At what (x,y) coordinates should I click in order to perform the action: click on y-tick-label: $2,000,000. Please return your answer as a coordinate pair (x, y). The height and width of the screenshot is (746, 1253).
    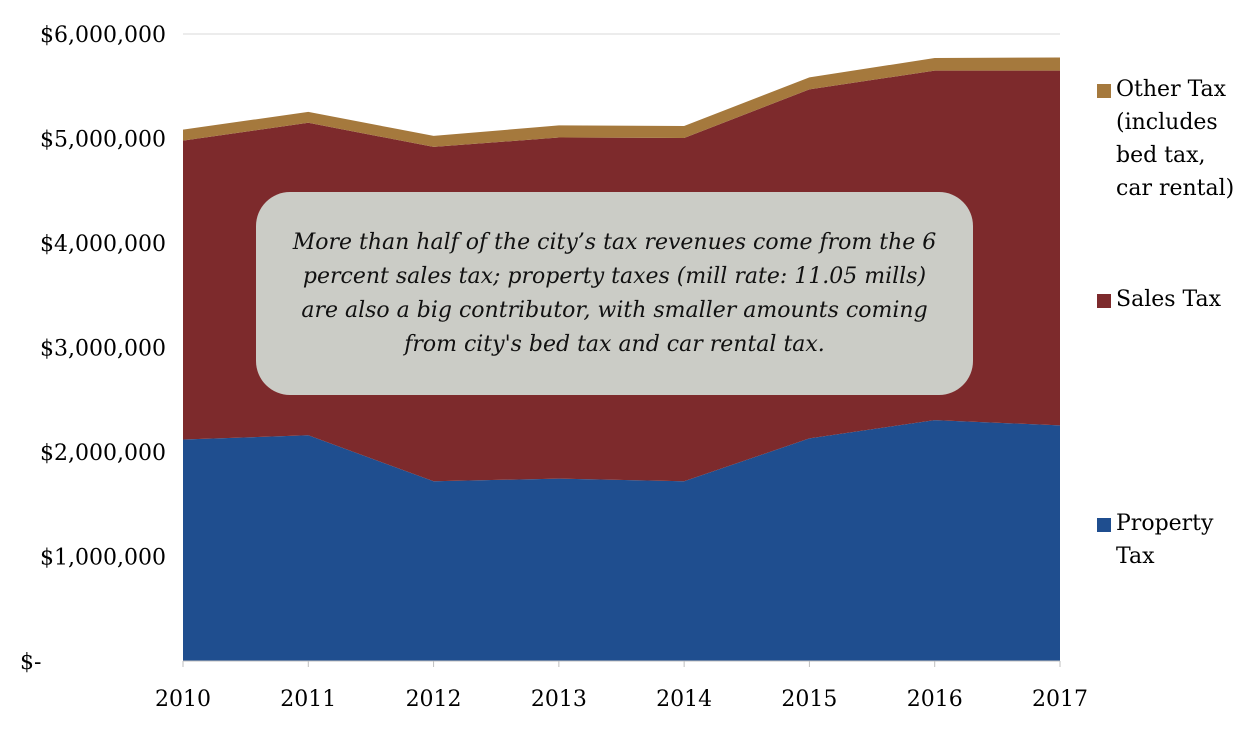
    Looking at the image, I should click on (103, 453).